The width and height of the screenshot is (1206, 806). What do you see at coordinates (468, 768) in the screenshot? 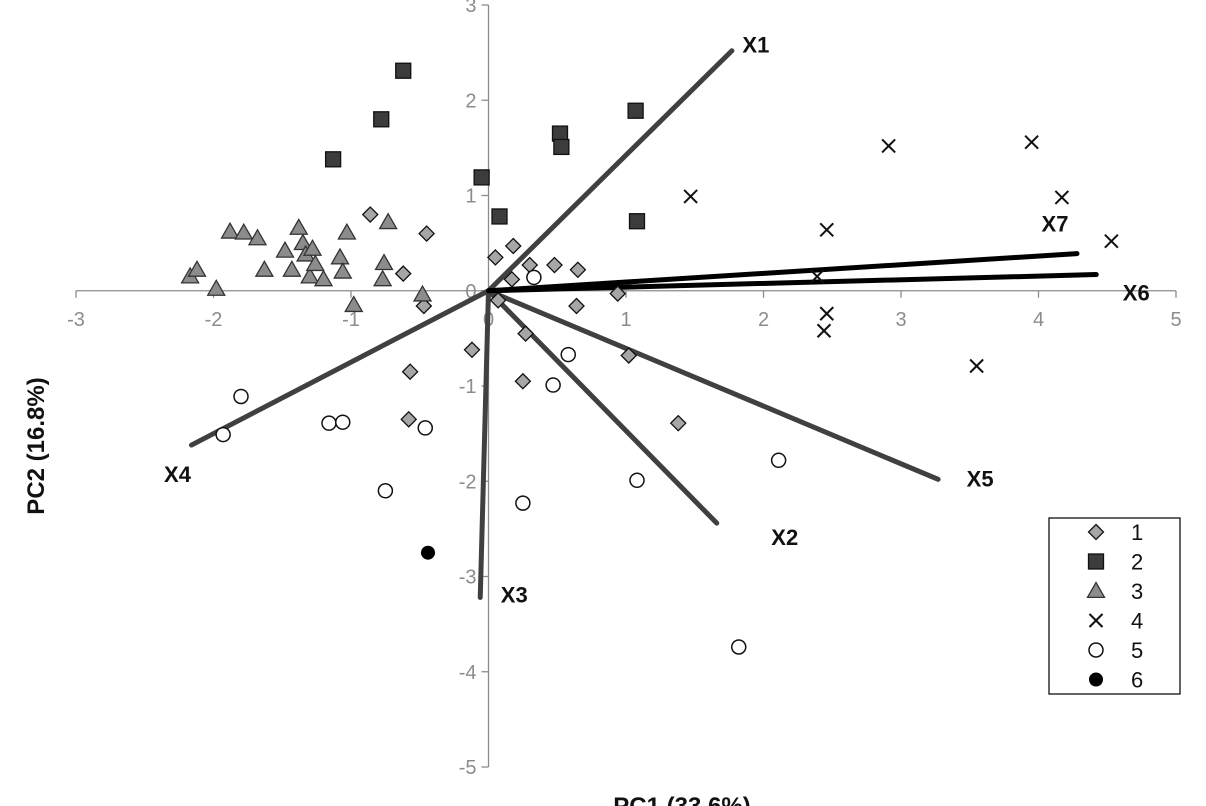
I see `y-tick-label: -5` at bounding box center [468, 768].